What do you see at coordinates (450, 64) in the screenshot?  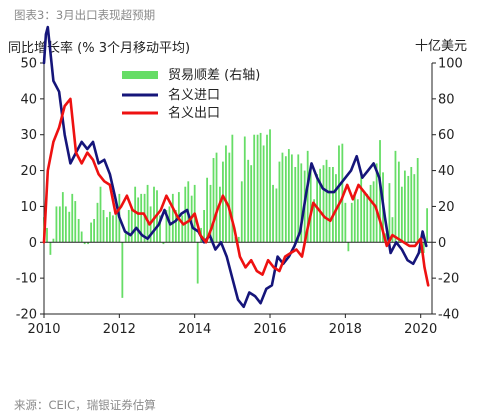 I see `right-tick-label: 100` at bounding box center [450, 64].